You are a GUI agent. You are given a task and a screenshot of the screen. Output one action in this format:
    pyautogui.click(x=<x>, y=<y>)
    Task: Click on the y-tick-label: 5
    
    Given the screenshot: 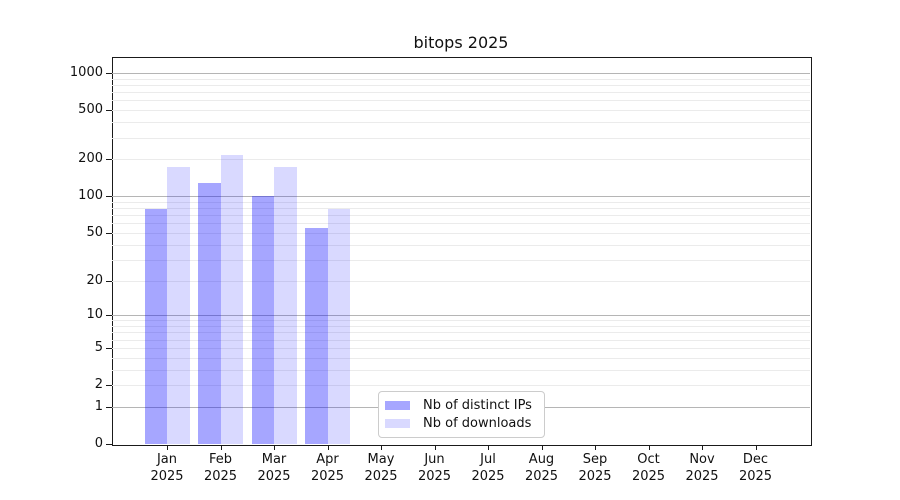 What is the action you would take?
    pyautogui.click(x=98, y=347)
    